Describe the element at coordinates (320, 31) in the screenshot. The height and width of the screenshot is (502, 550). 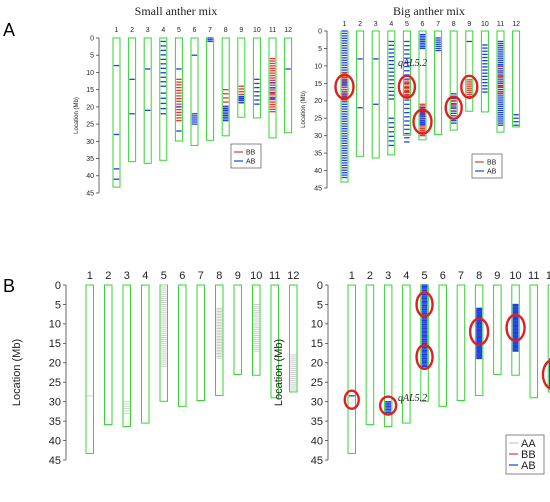
I see `y-tick-label: 0` at that location.